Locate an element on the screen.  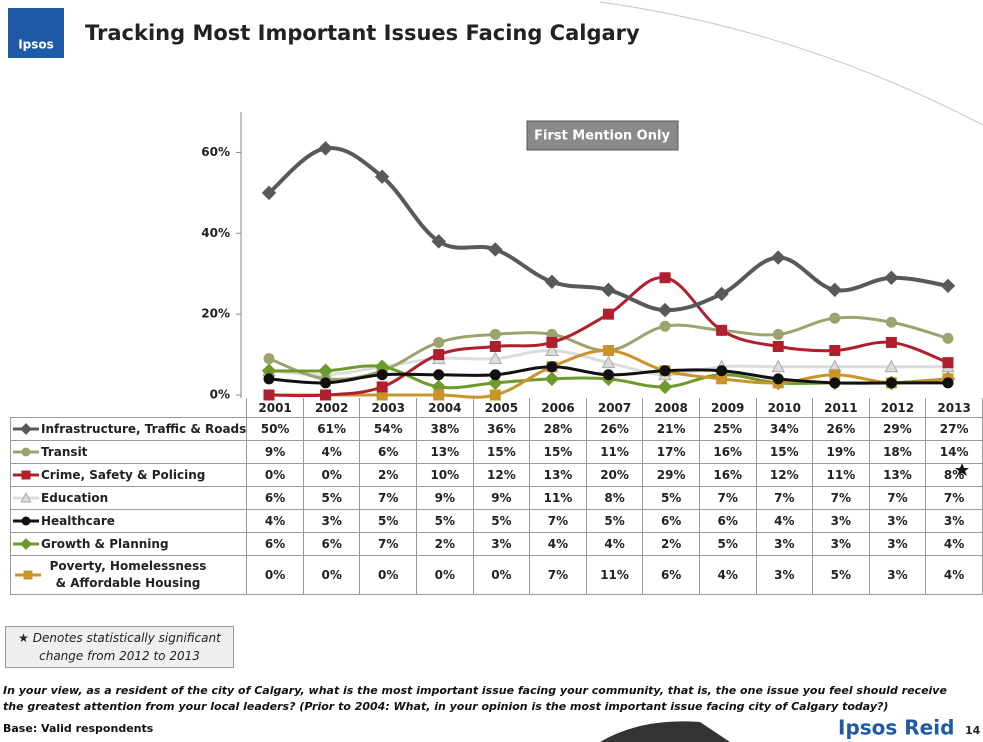
x-tick-label: 2010 is located at coordinates (784, 408).